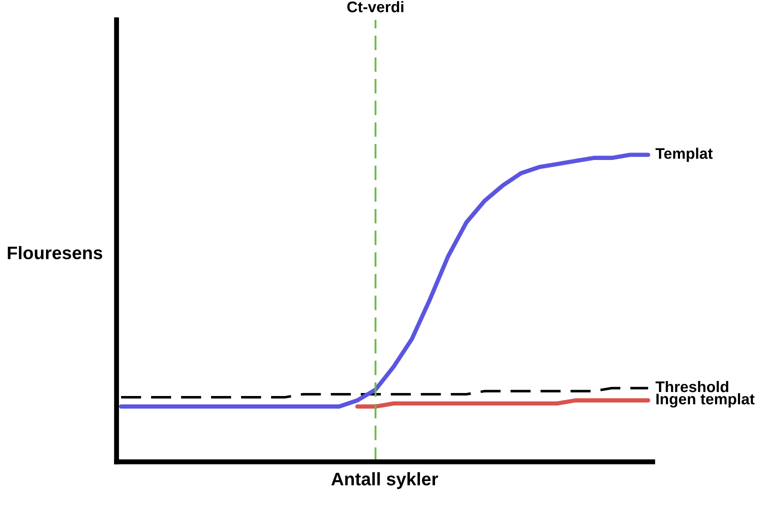 This screenshot has height=520, width=777. Describe the element at coordinates (375, 6) in the screenshot. I see `text: Ct-verdi` at that location.